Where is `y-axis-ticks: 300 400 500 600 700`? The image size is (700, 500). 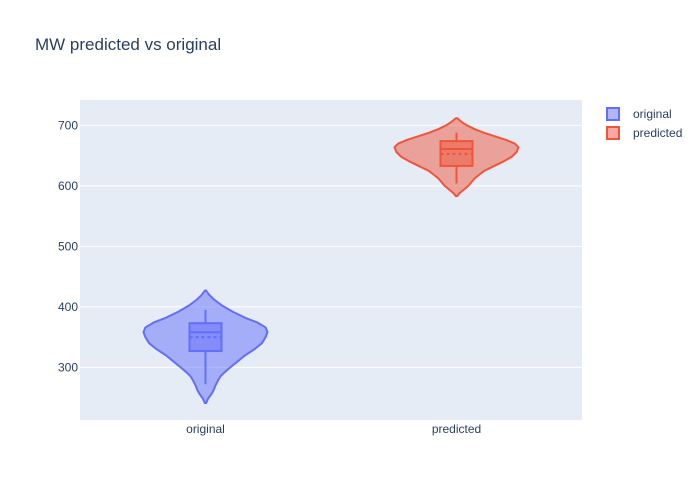 y-axis-ticks: 300 400 500 600 700 is located at coordinates (68, 246).